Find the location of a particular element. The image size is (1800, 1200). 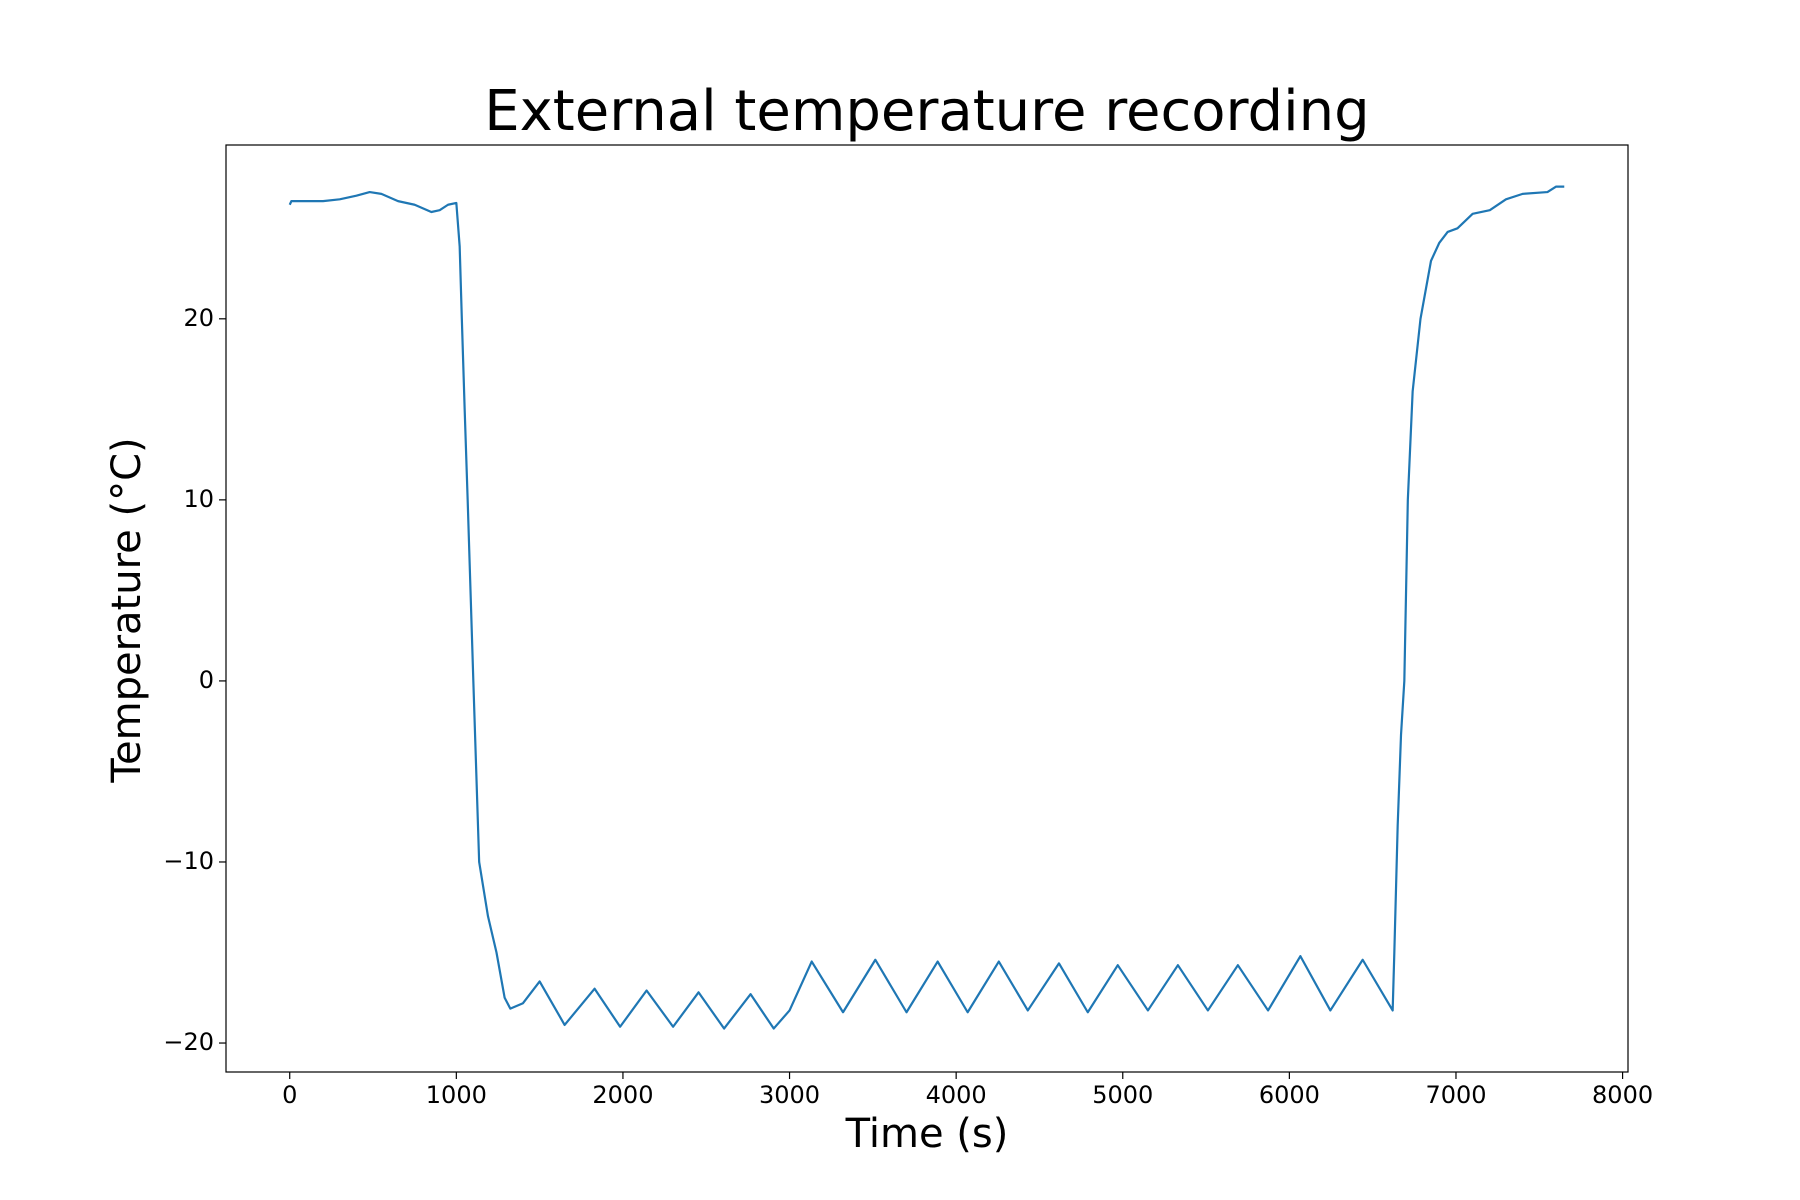

x-tick-label: 1000 is located at coordinates (456, 1095).